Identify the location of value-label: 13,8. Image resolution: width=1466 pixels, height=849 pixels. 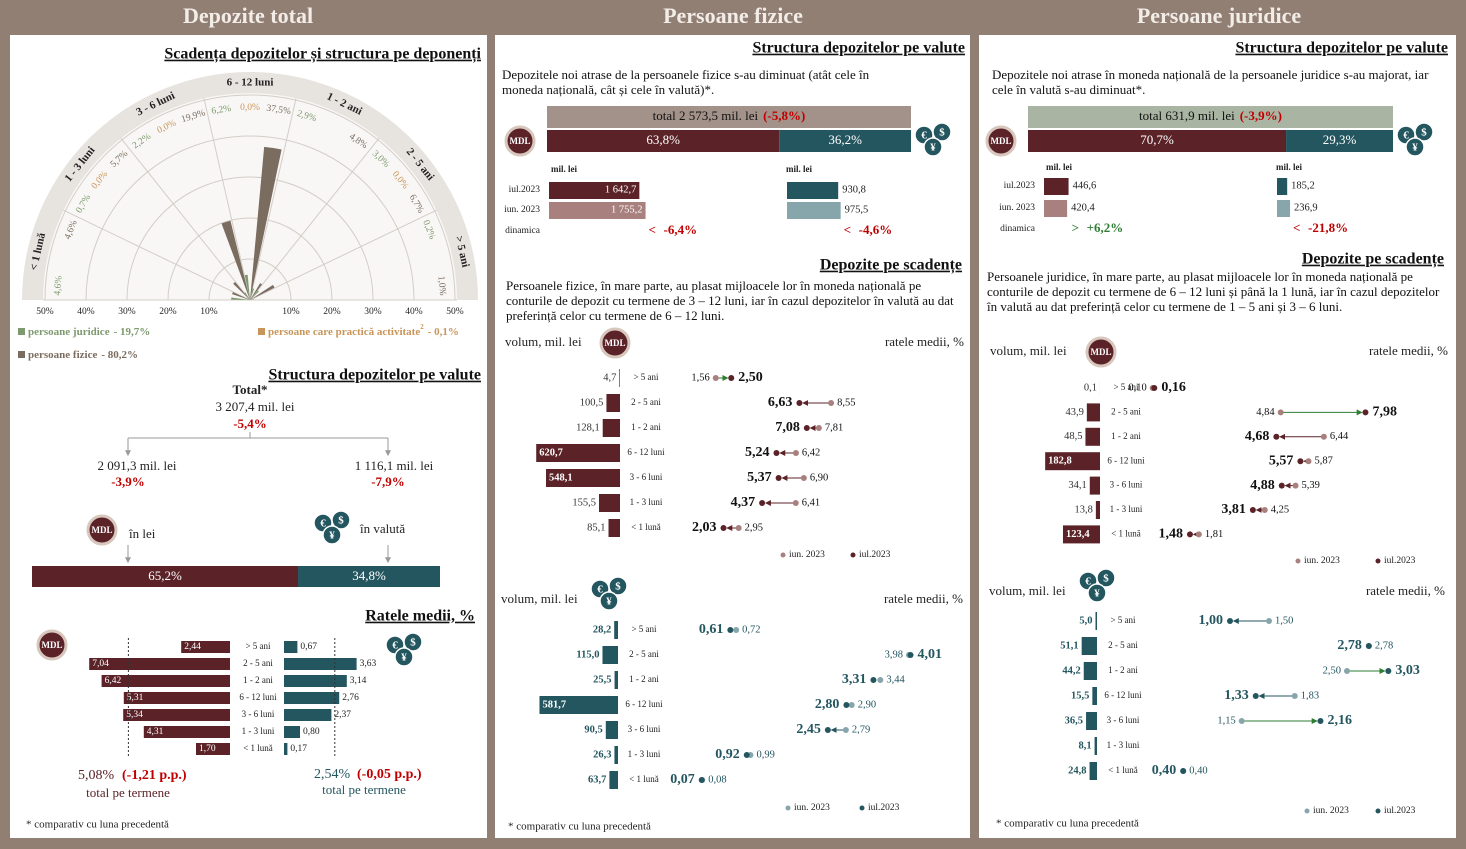
(1083, 509).